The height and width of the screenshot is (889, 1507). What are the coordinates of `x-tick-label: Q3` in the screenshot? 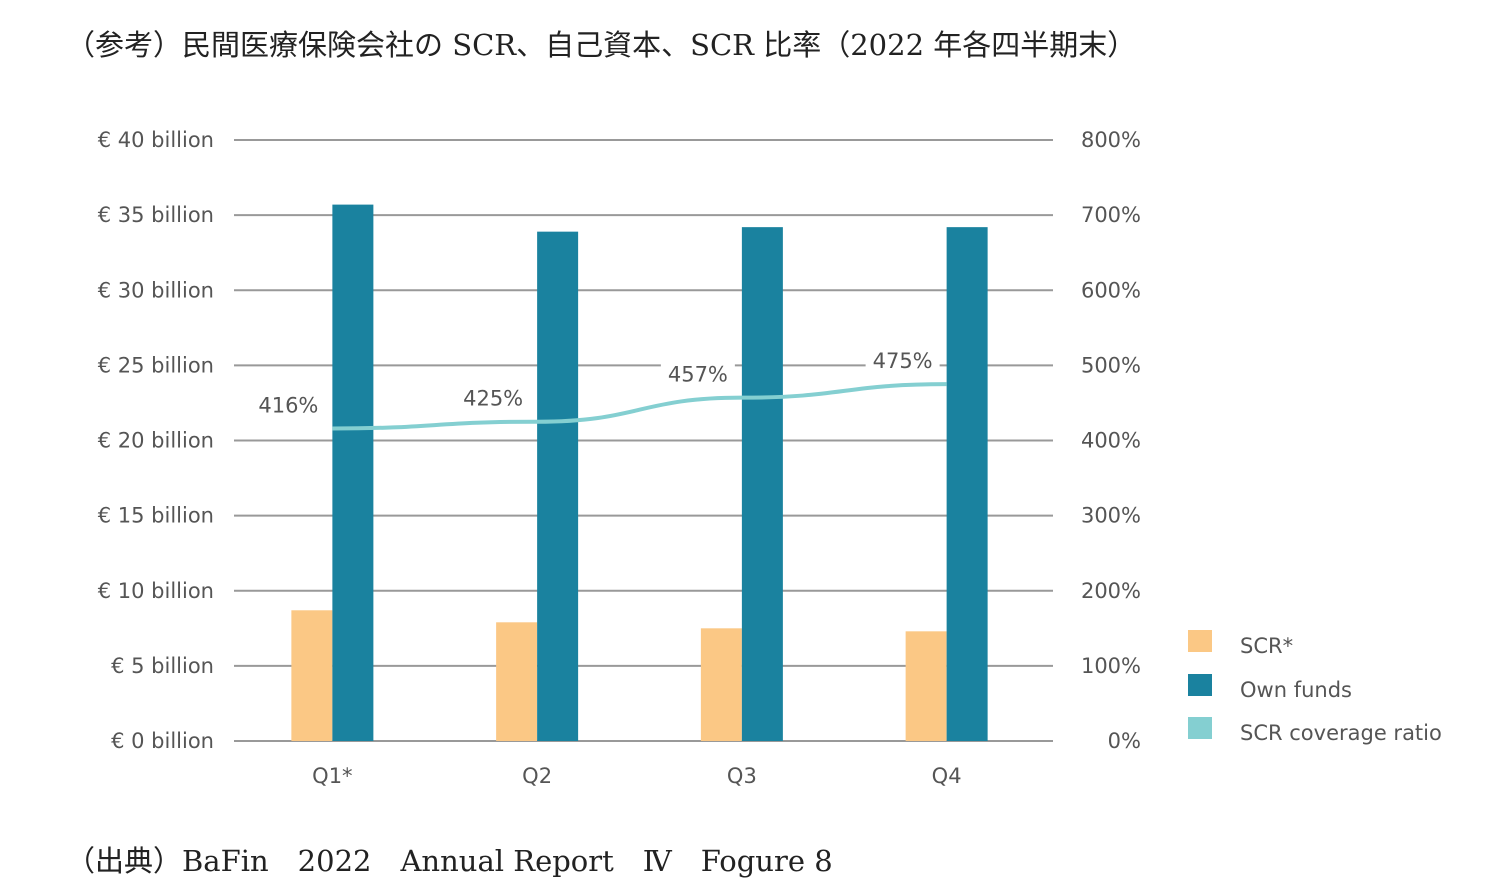 It's located at (742, 776).